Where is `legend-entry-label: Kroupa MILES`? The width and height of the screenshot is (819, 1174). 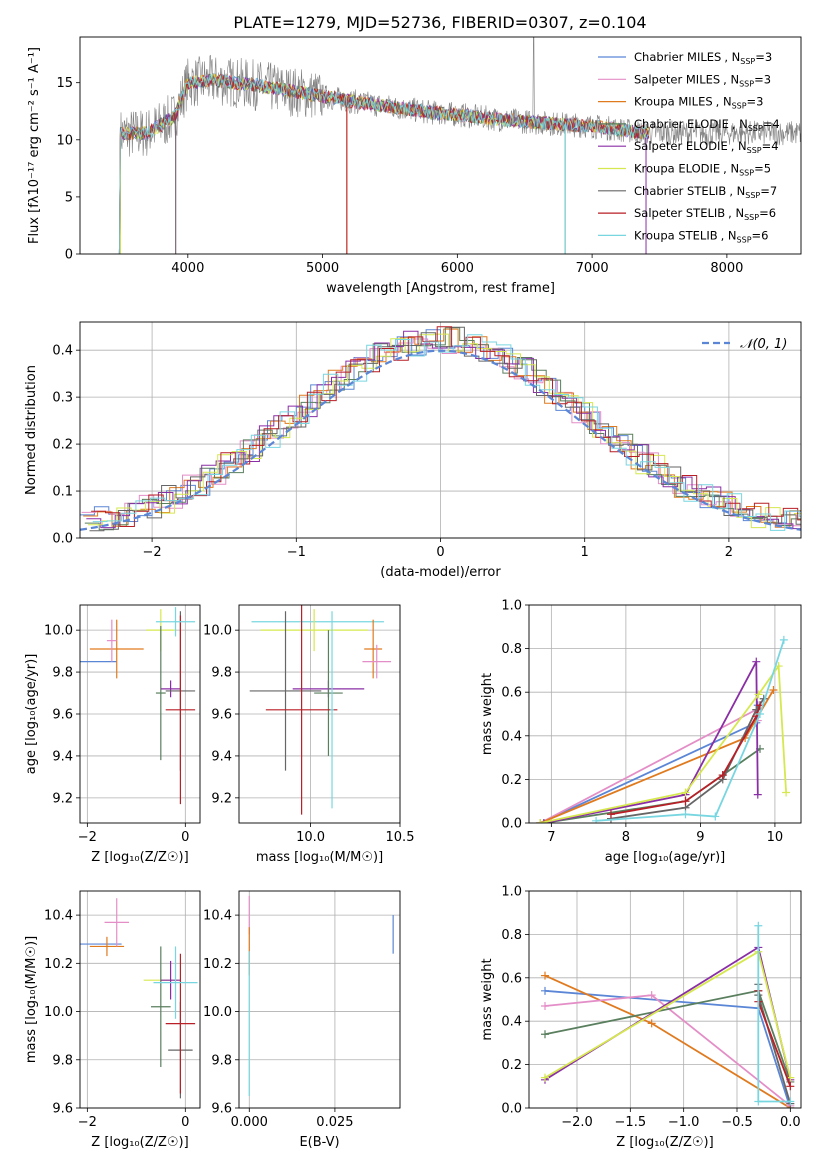
legend-entry-label: Kroupa MILES is located at coordinates (673, 102).